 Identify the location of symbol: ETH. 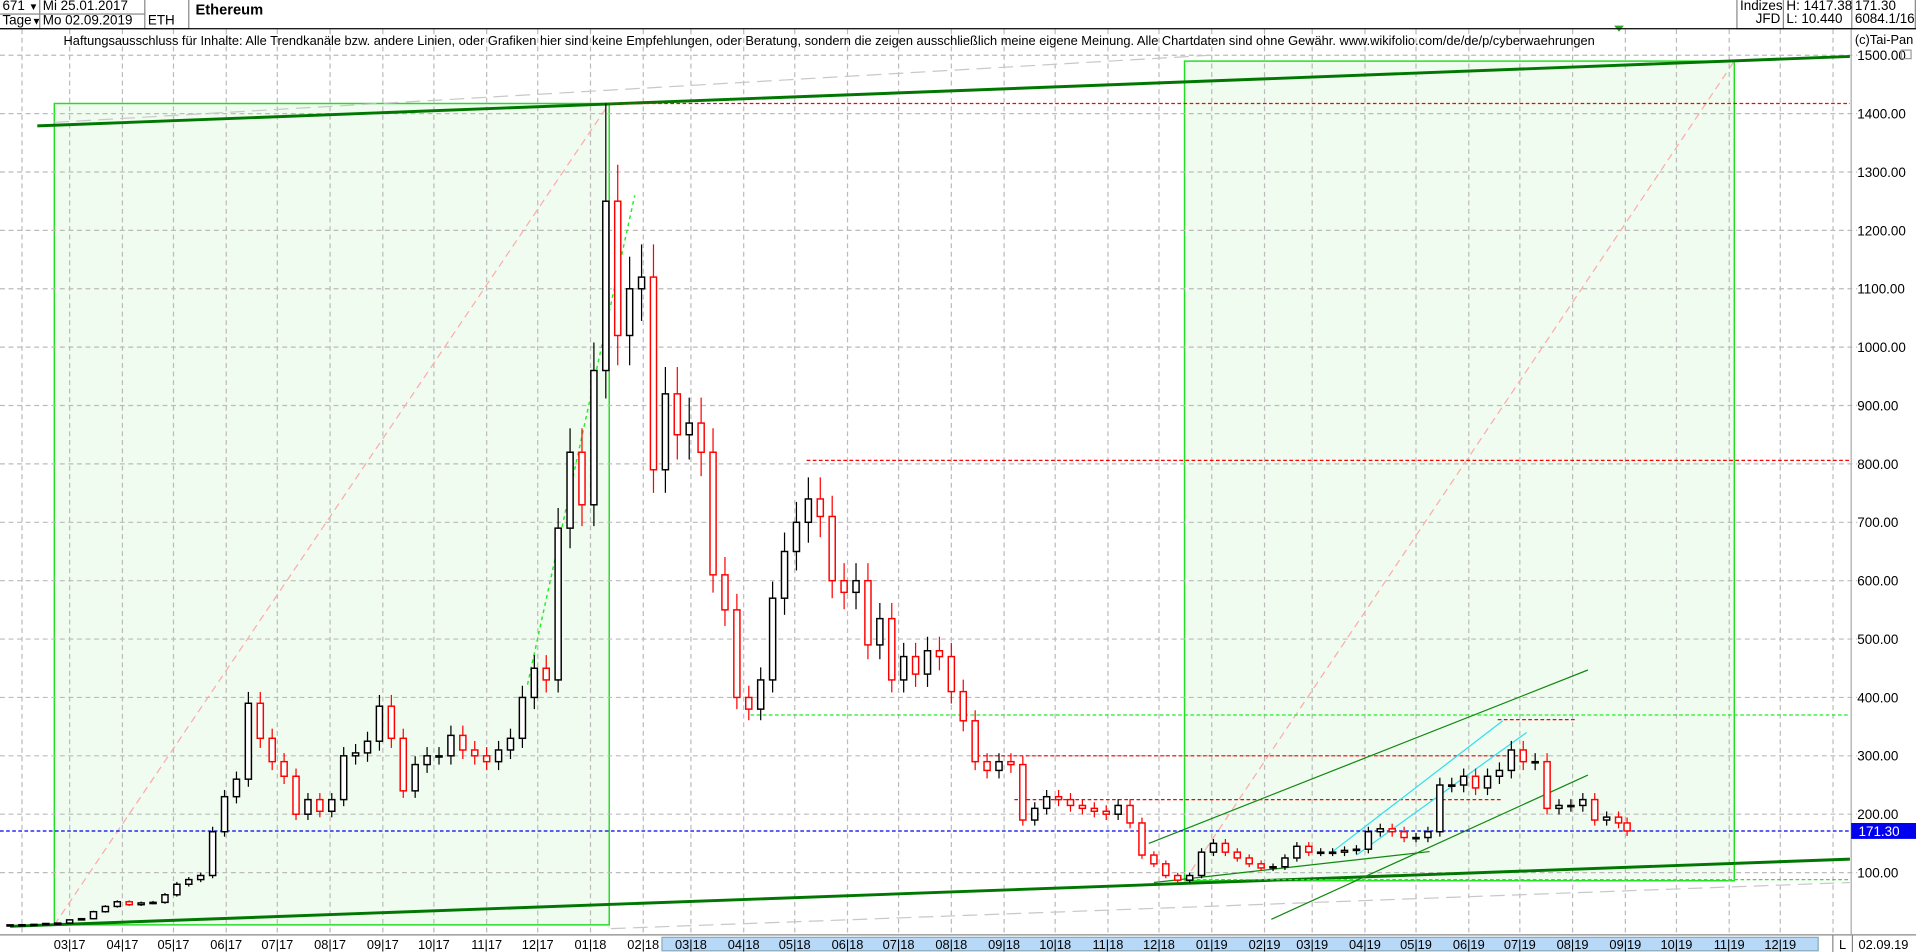
(167, 15).